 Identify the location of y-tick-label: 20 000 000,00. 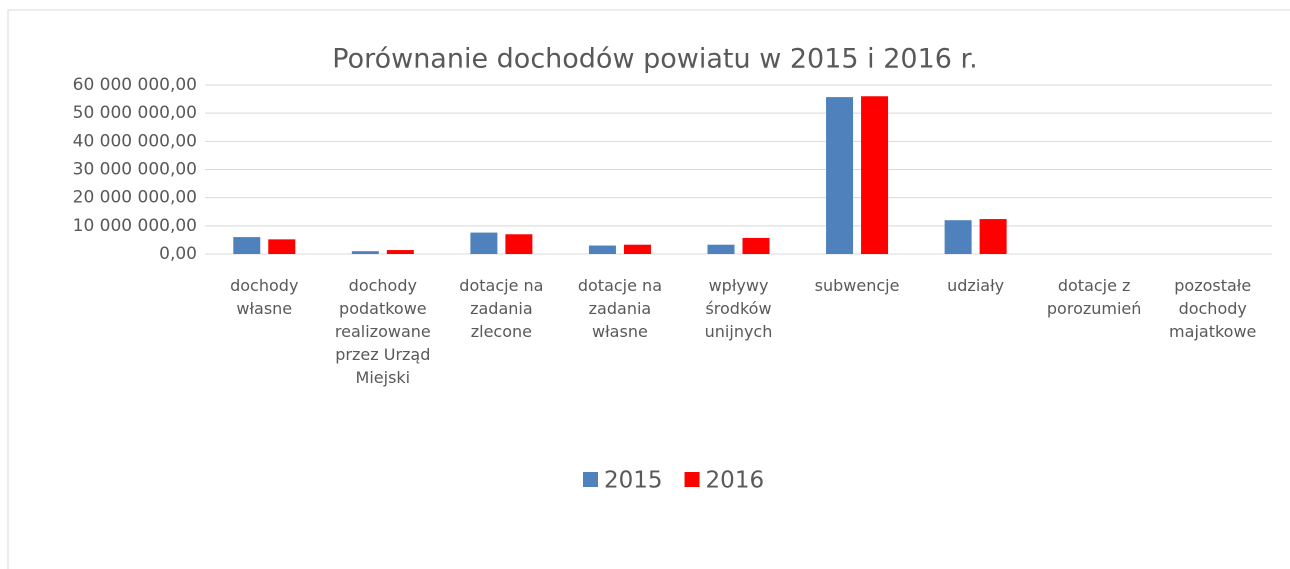
(135, 198).